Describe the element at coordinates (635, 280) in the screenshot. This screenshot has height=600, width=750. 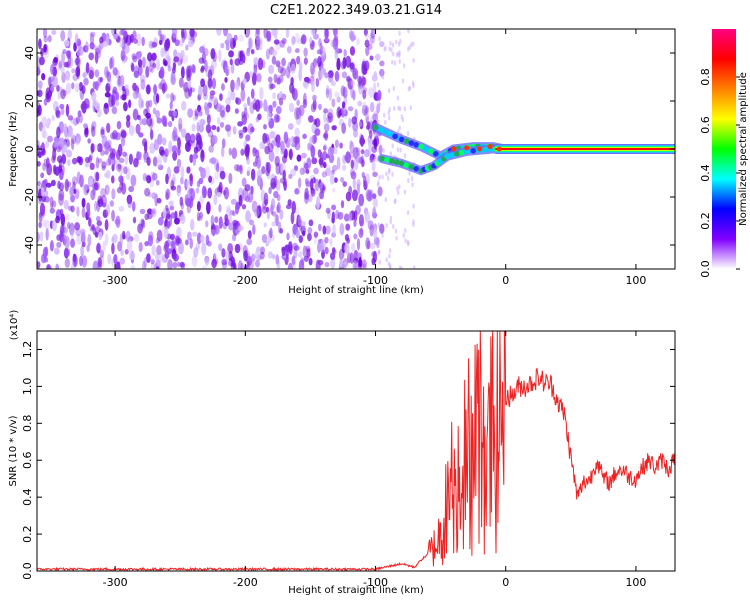
I see `x-tick-label: 100` at that location.